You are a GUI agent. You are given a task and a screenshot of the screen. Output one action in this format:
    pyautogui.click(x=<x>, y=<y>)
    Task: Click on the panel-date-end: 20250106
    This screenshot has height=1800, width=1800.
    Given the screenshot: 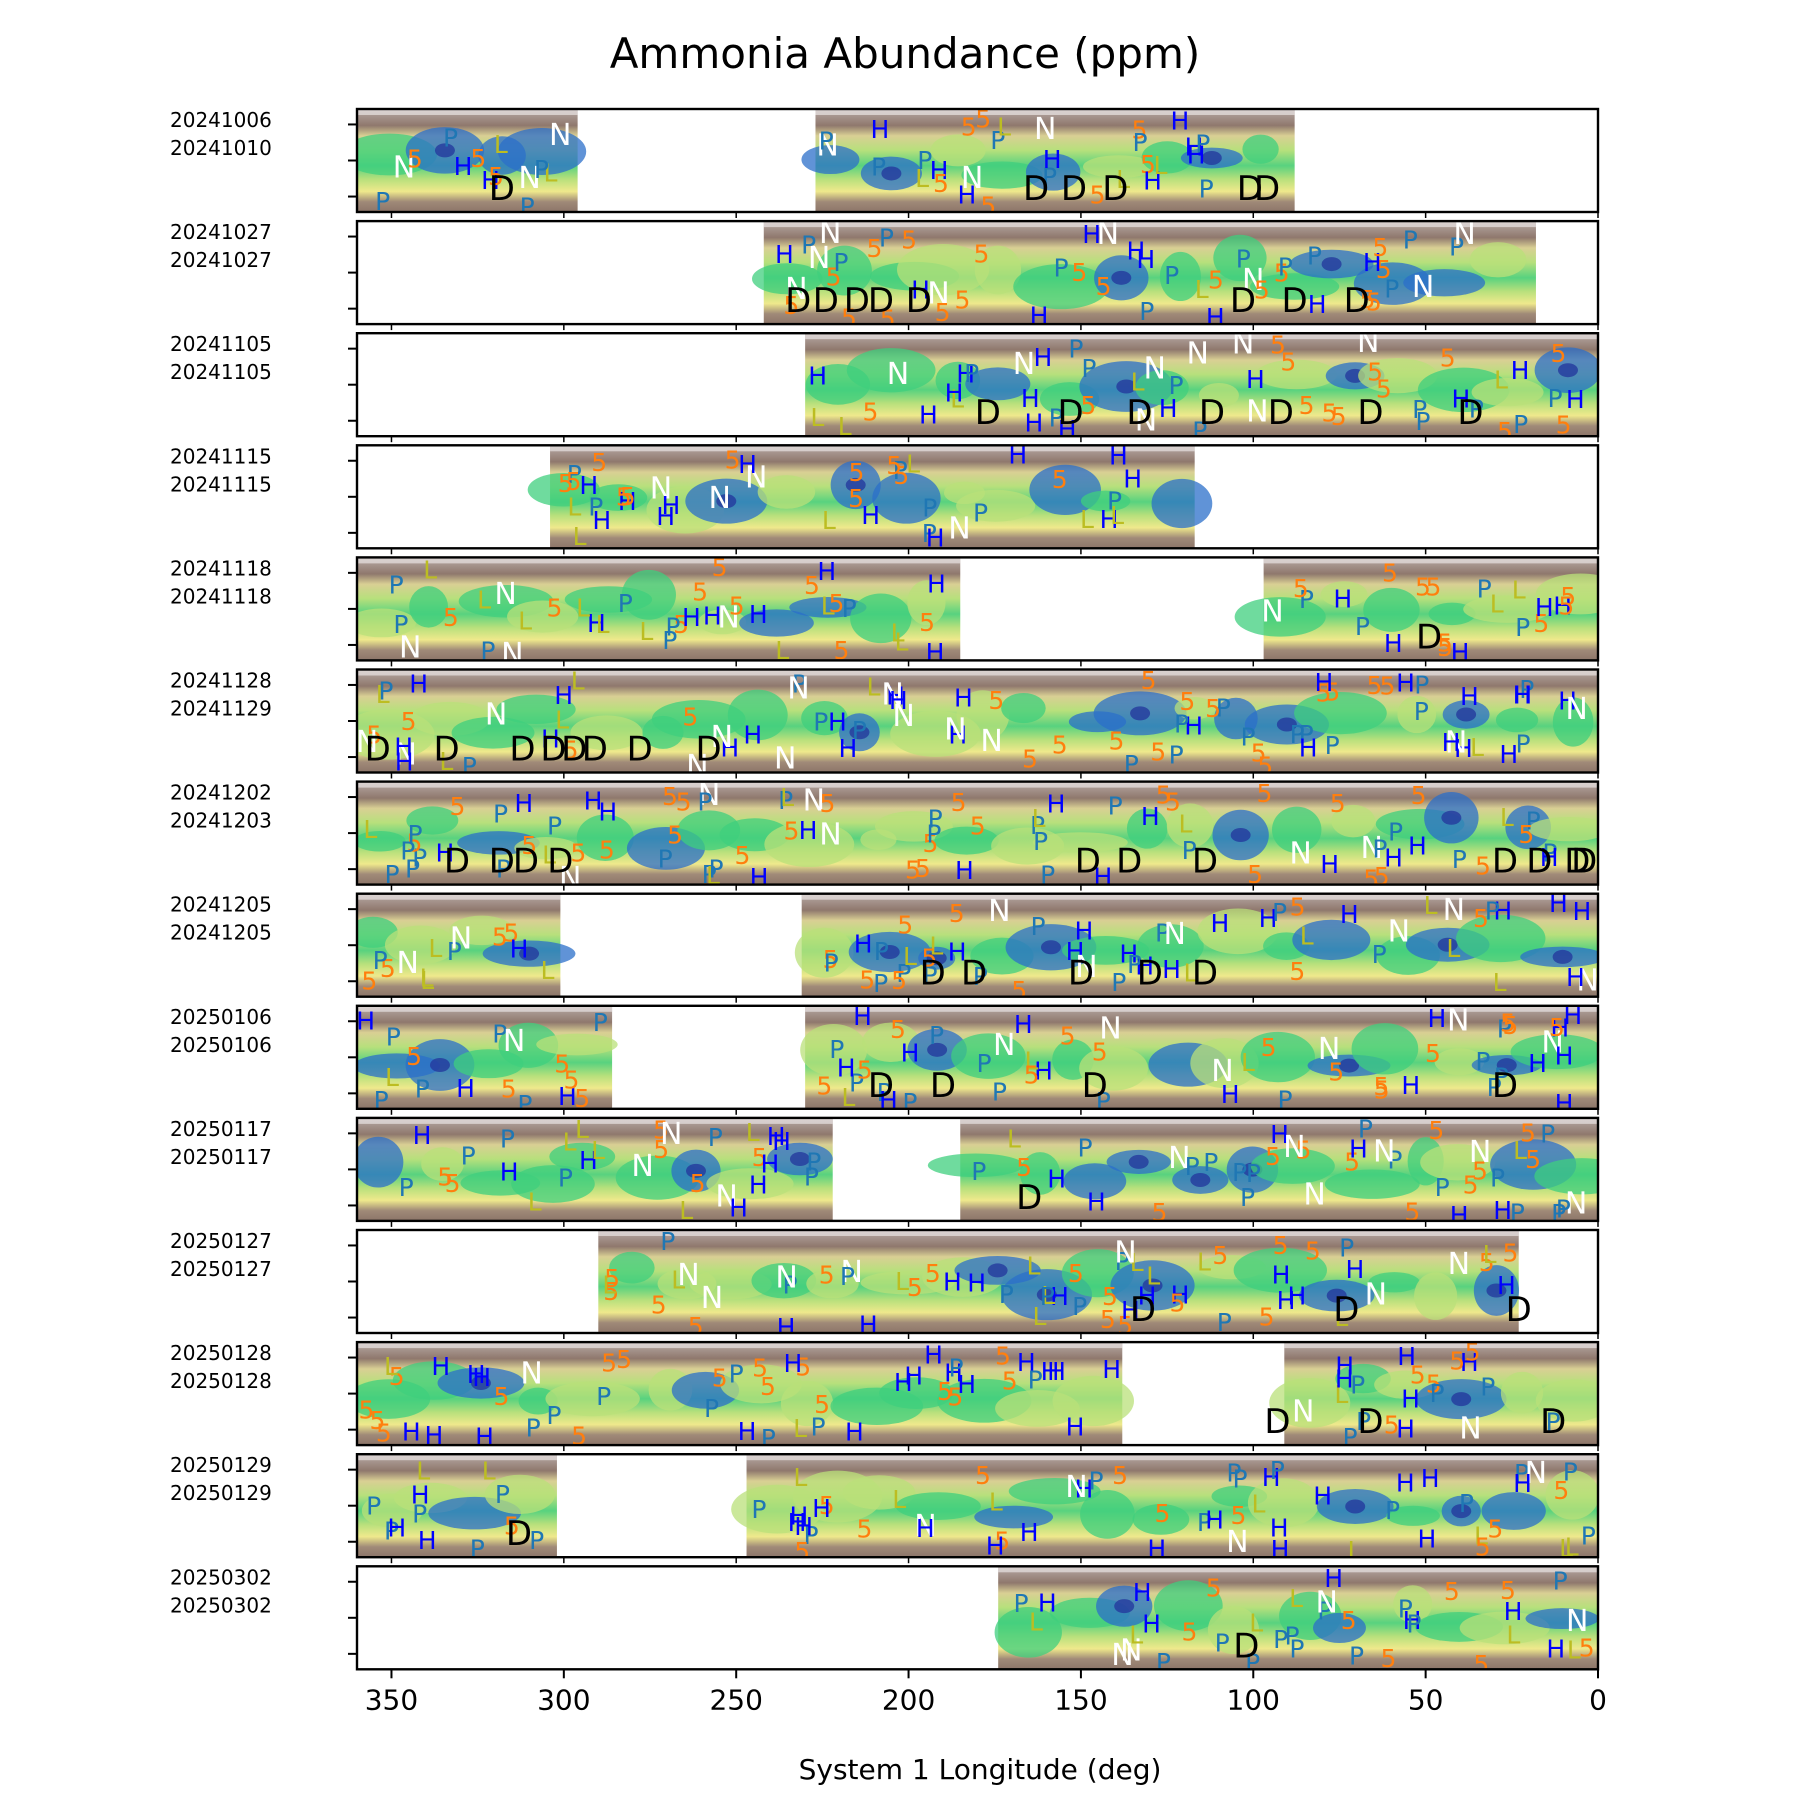 What is the action you would take?
    pyautogui.click(x=221, y=1045)
    